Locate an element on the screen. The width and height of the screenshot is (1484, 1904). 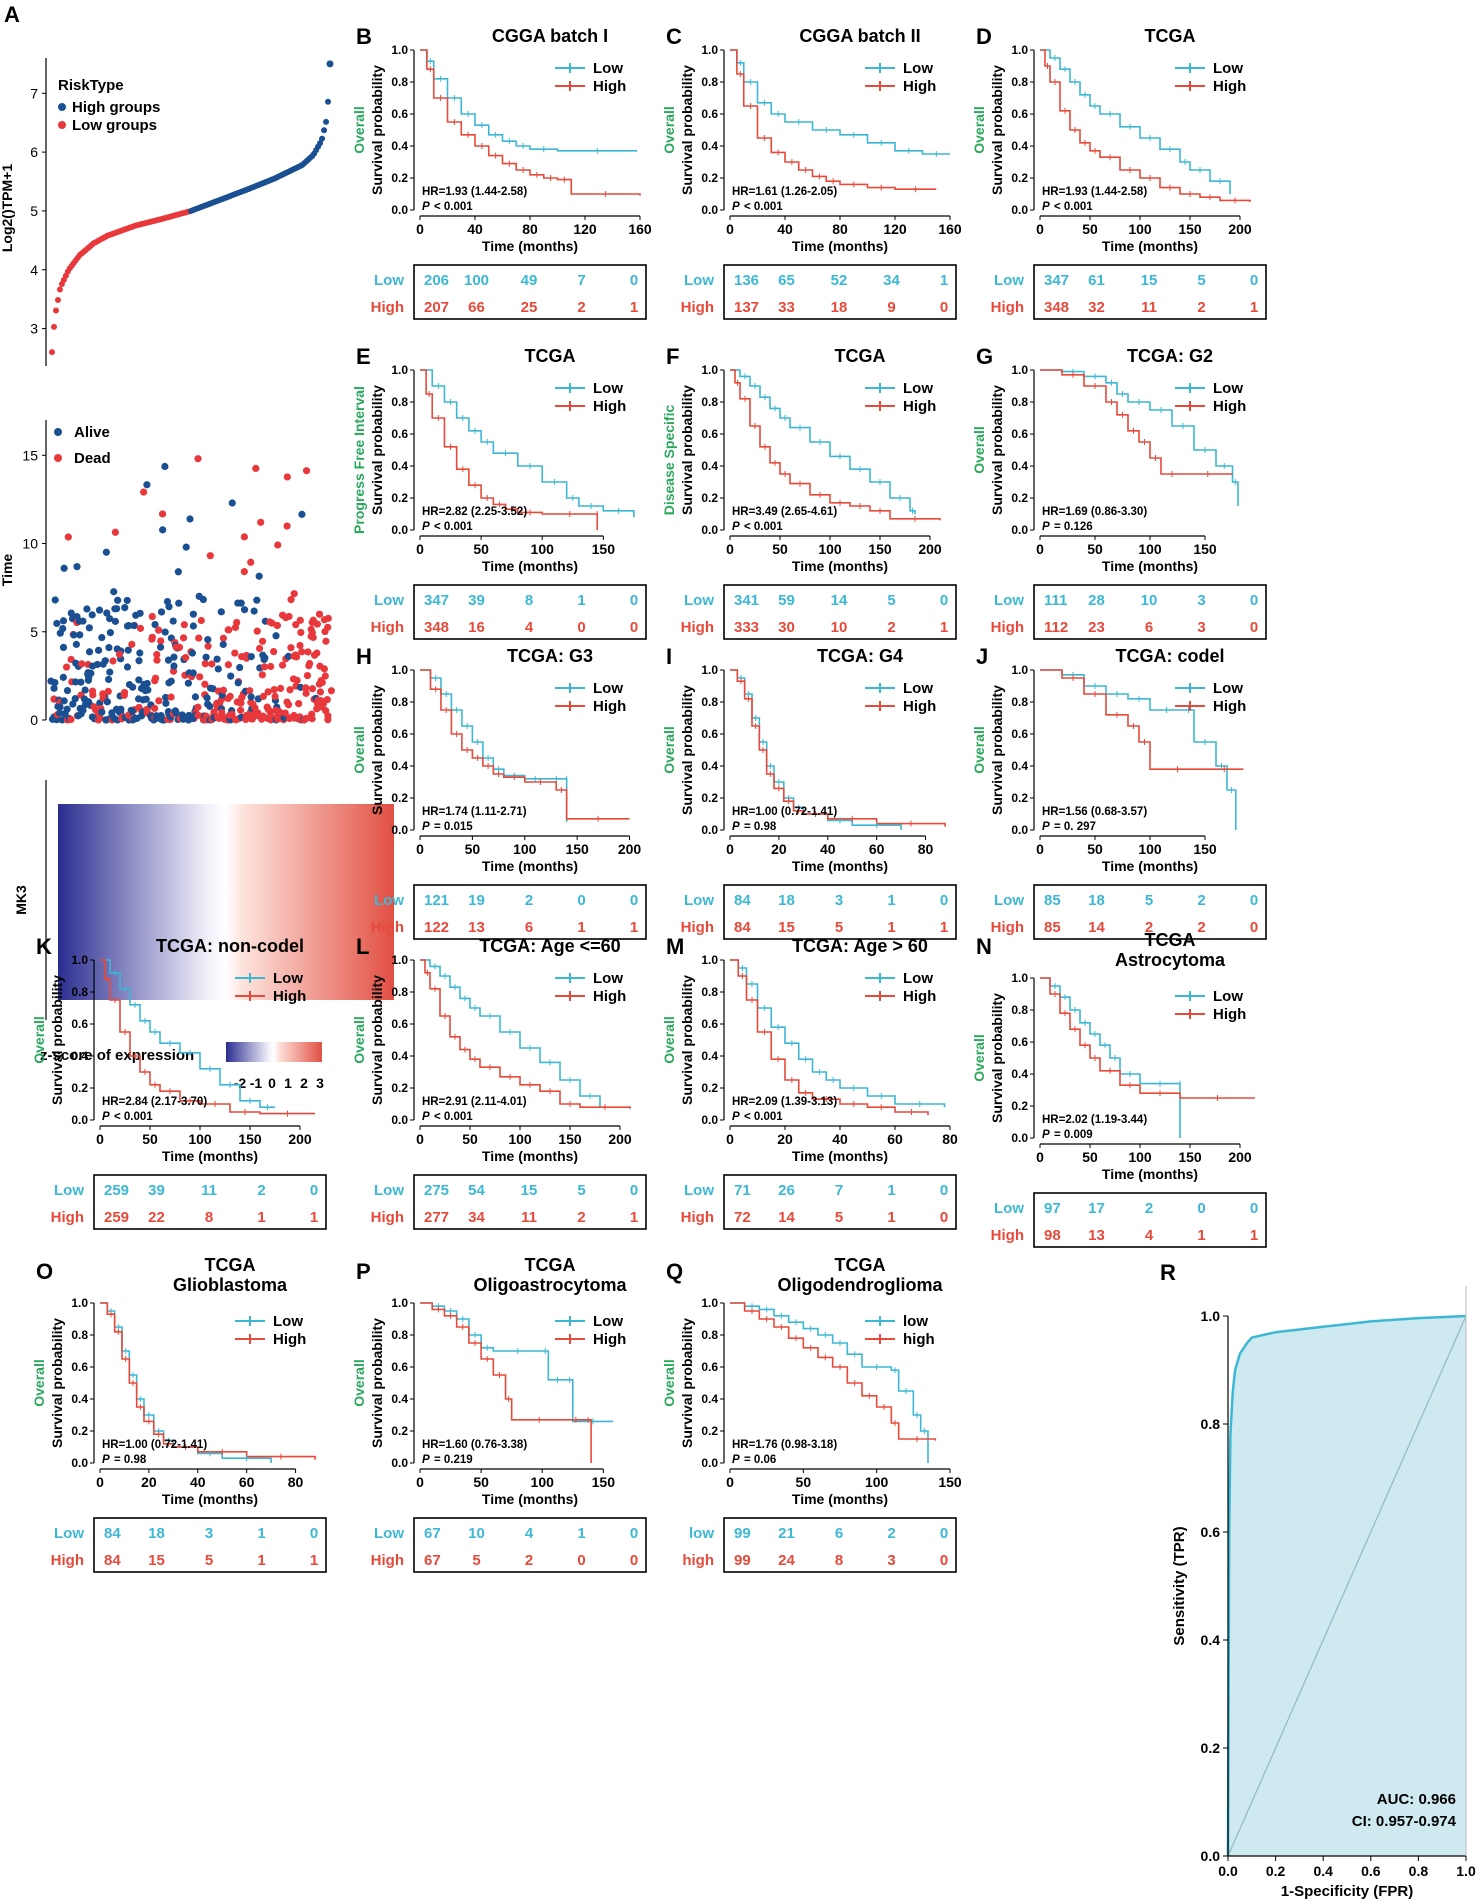
legend-label: low is located at coordinates (915, 1321).